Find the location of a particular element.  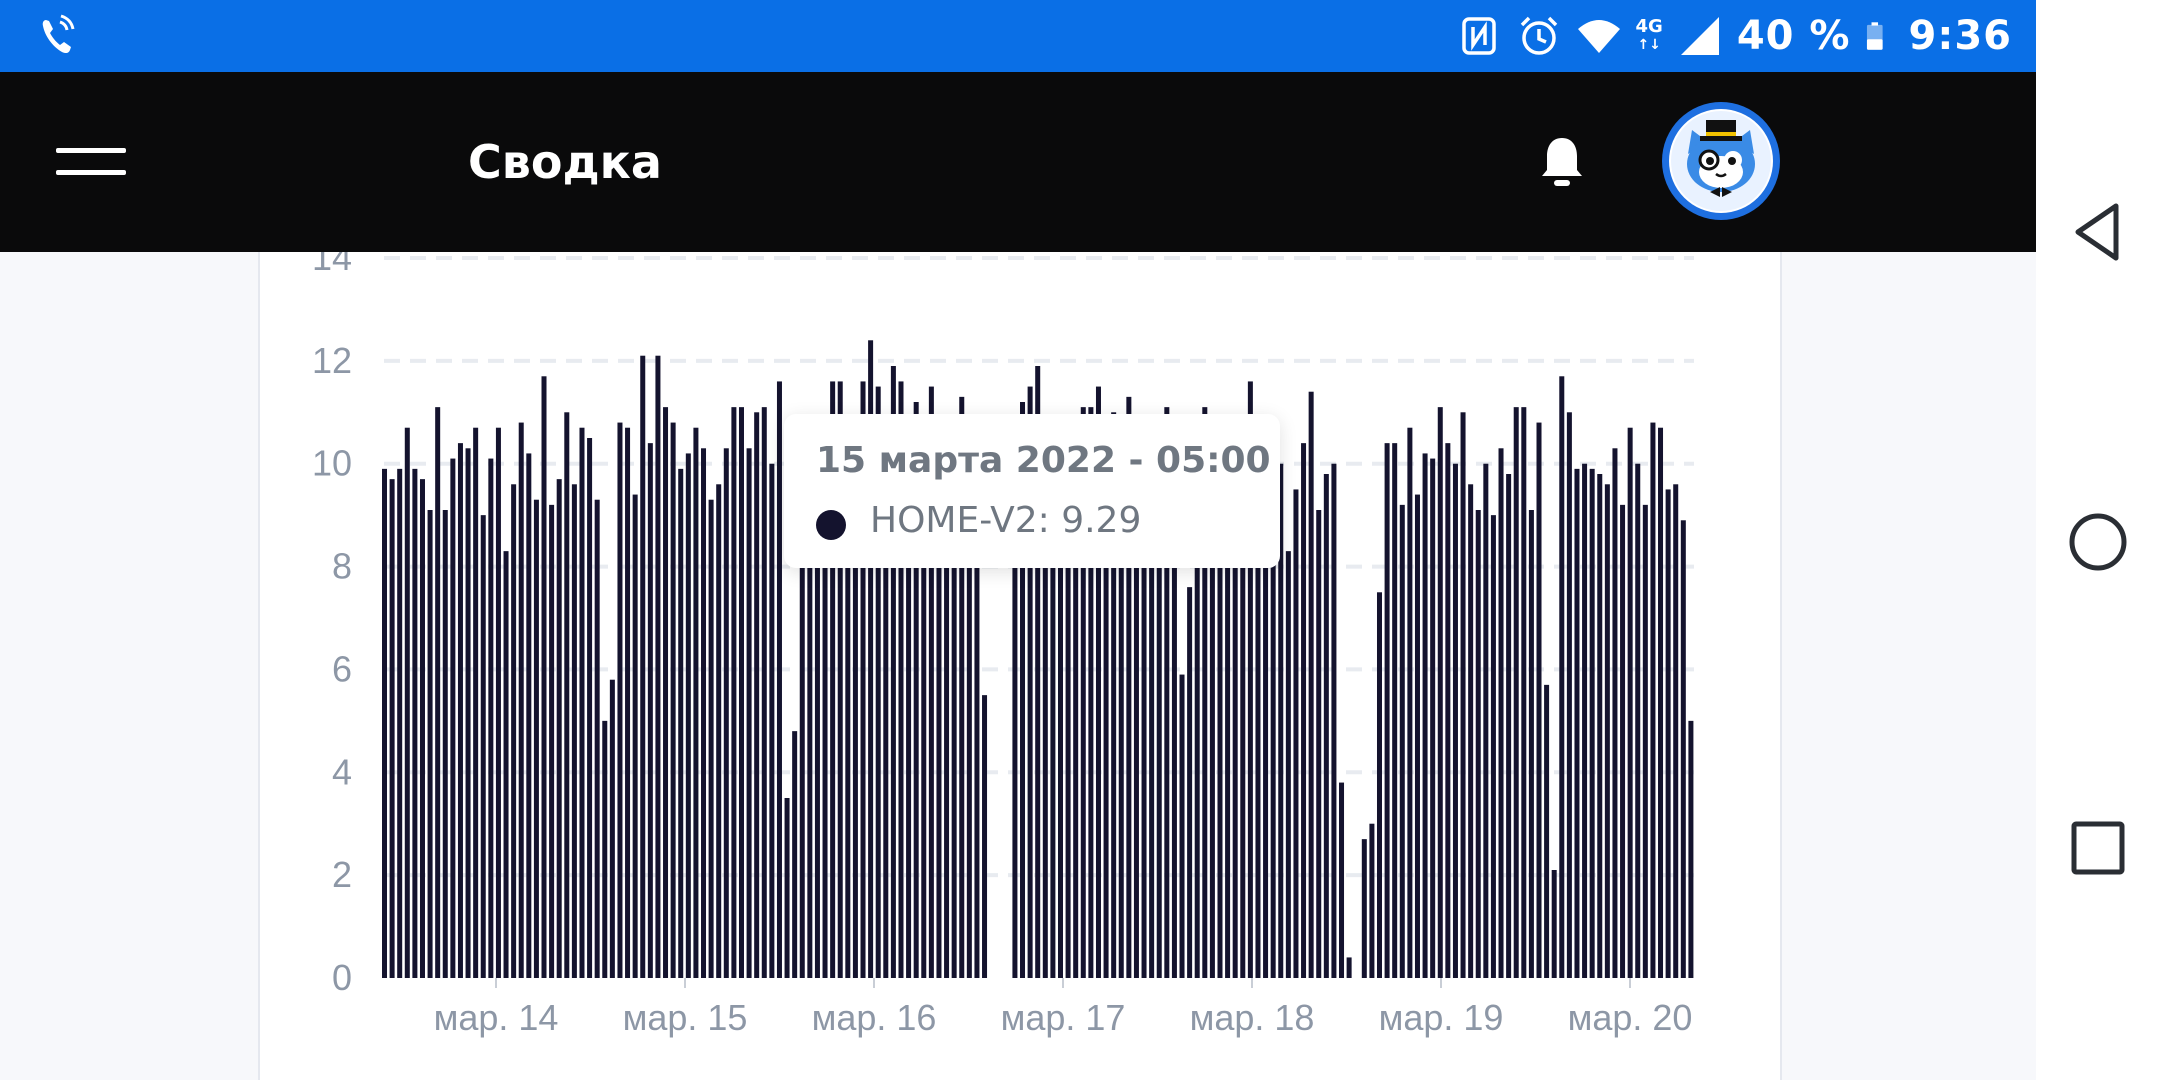

bell-icon is located at coordinates (1562, 162).